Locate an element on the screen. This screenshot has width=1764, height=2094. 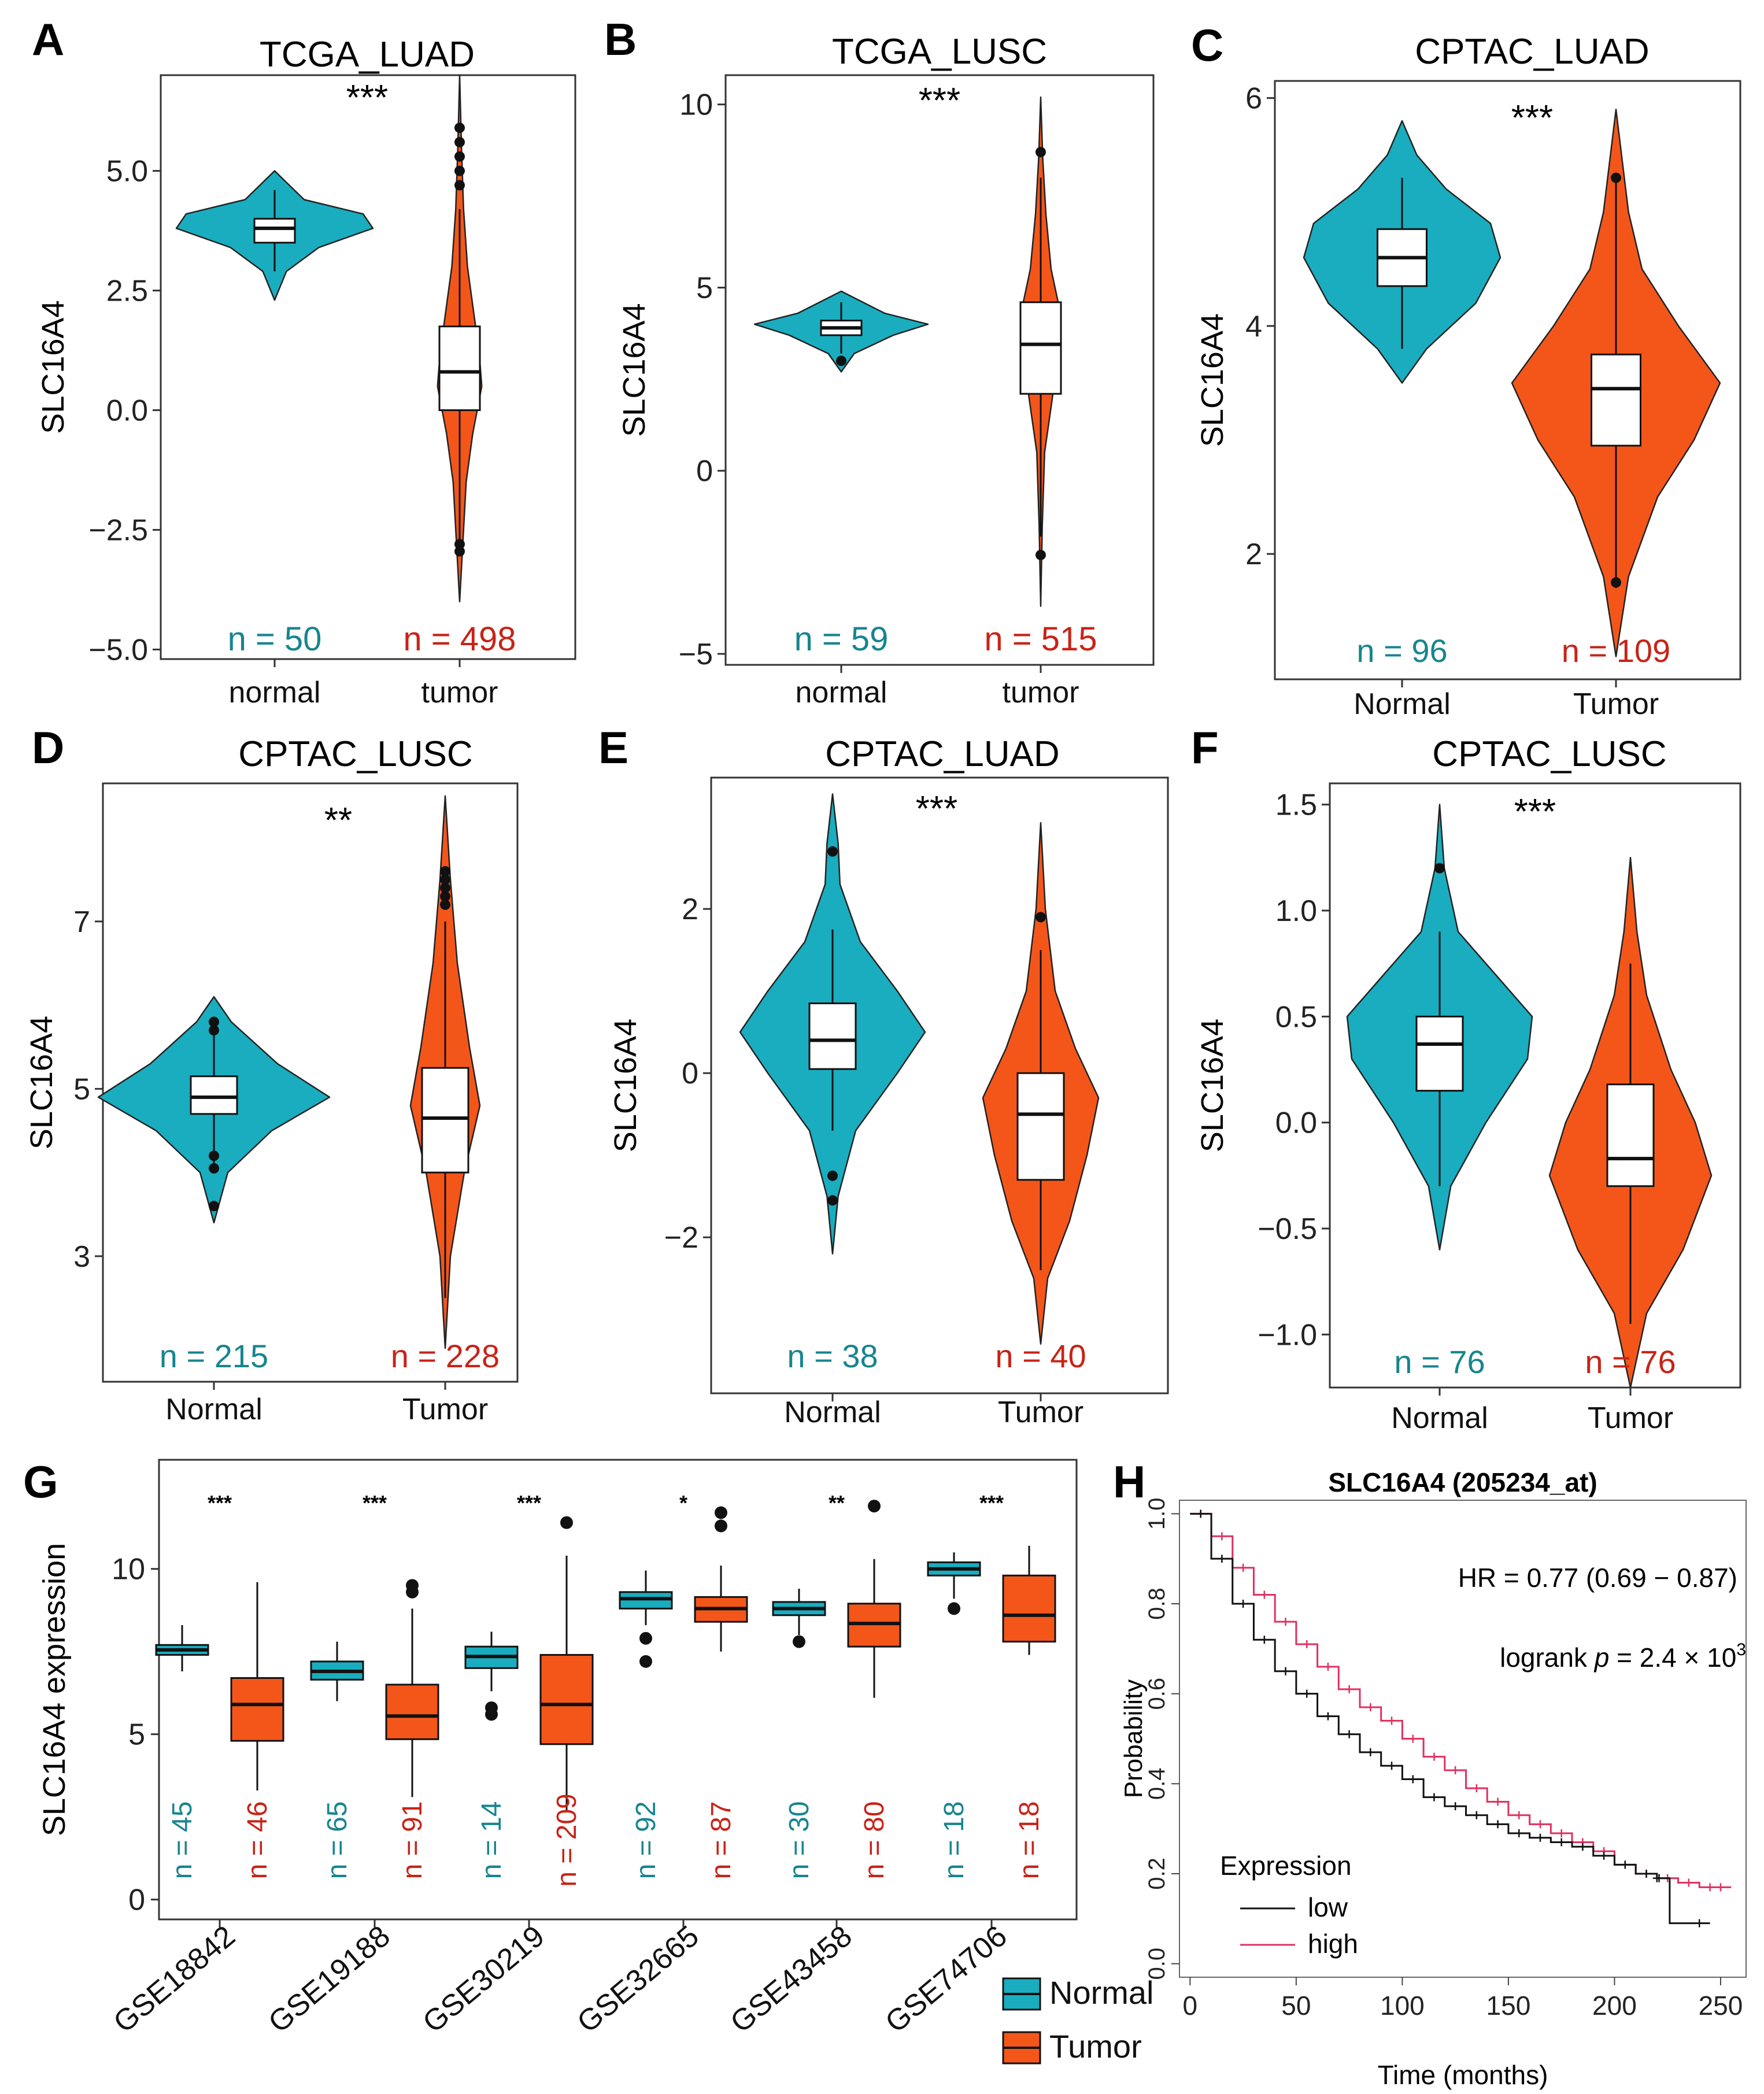
panel-label: F is located at coordinates (1205, 747).